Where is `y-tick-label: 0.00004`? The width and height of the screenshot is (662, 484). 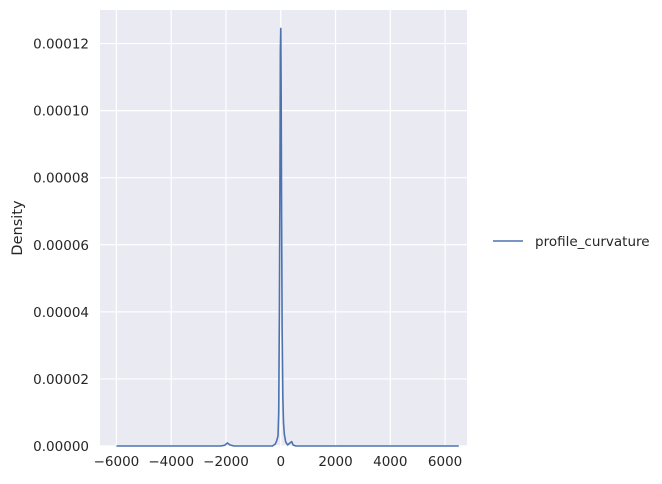 y-tick-label: 0.00004 is located at coordinates (61, 313).